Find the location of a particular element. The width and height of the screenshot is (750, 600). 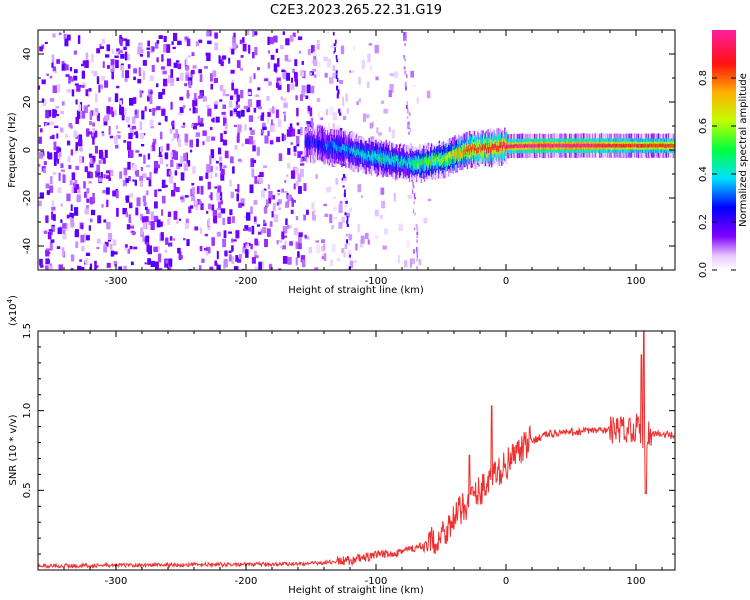

snr-multiplier-close: ) is located at coordinates (13, 297).